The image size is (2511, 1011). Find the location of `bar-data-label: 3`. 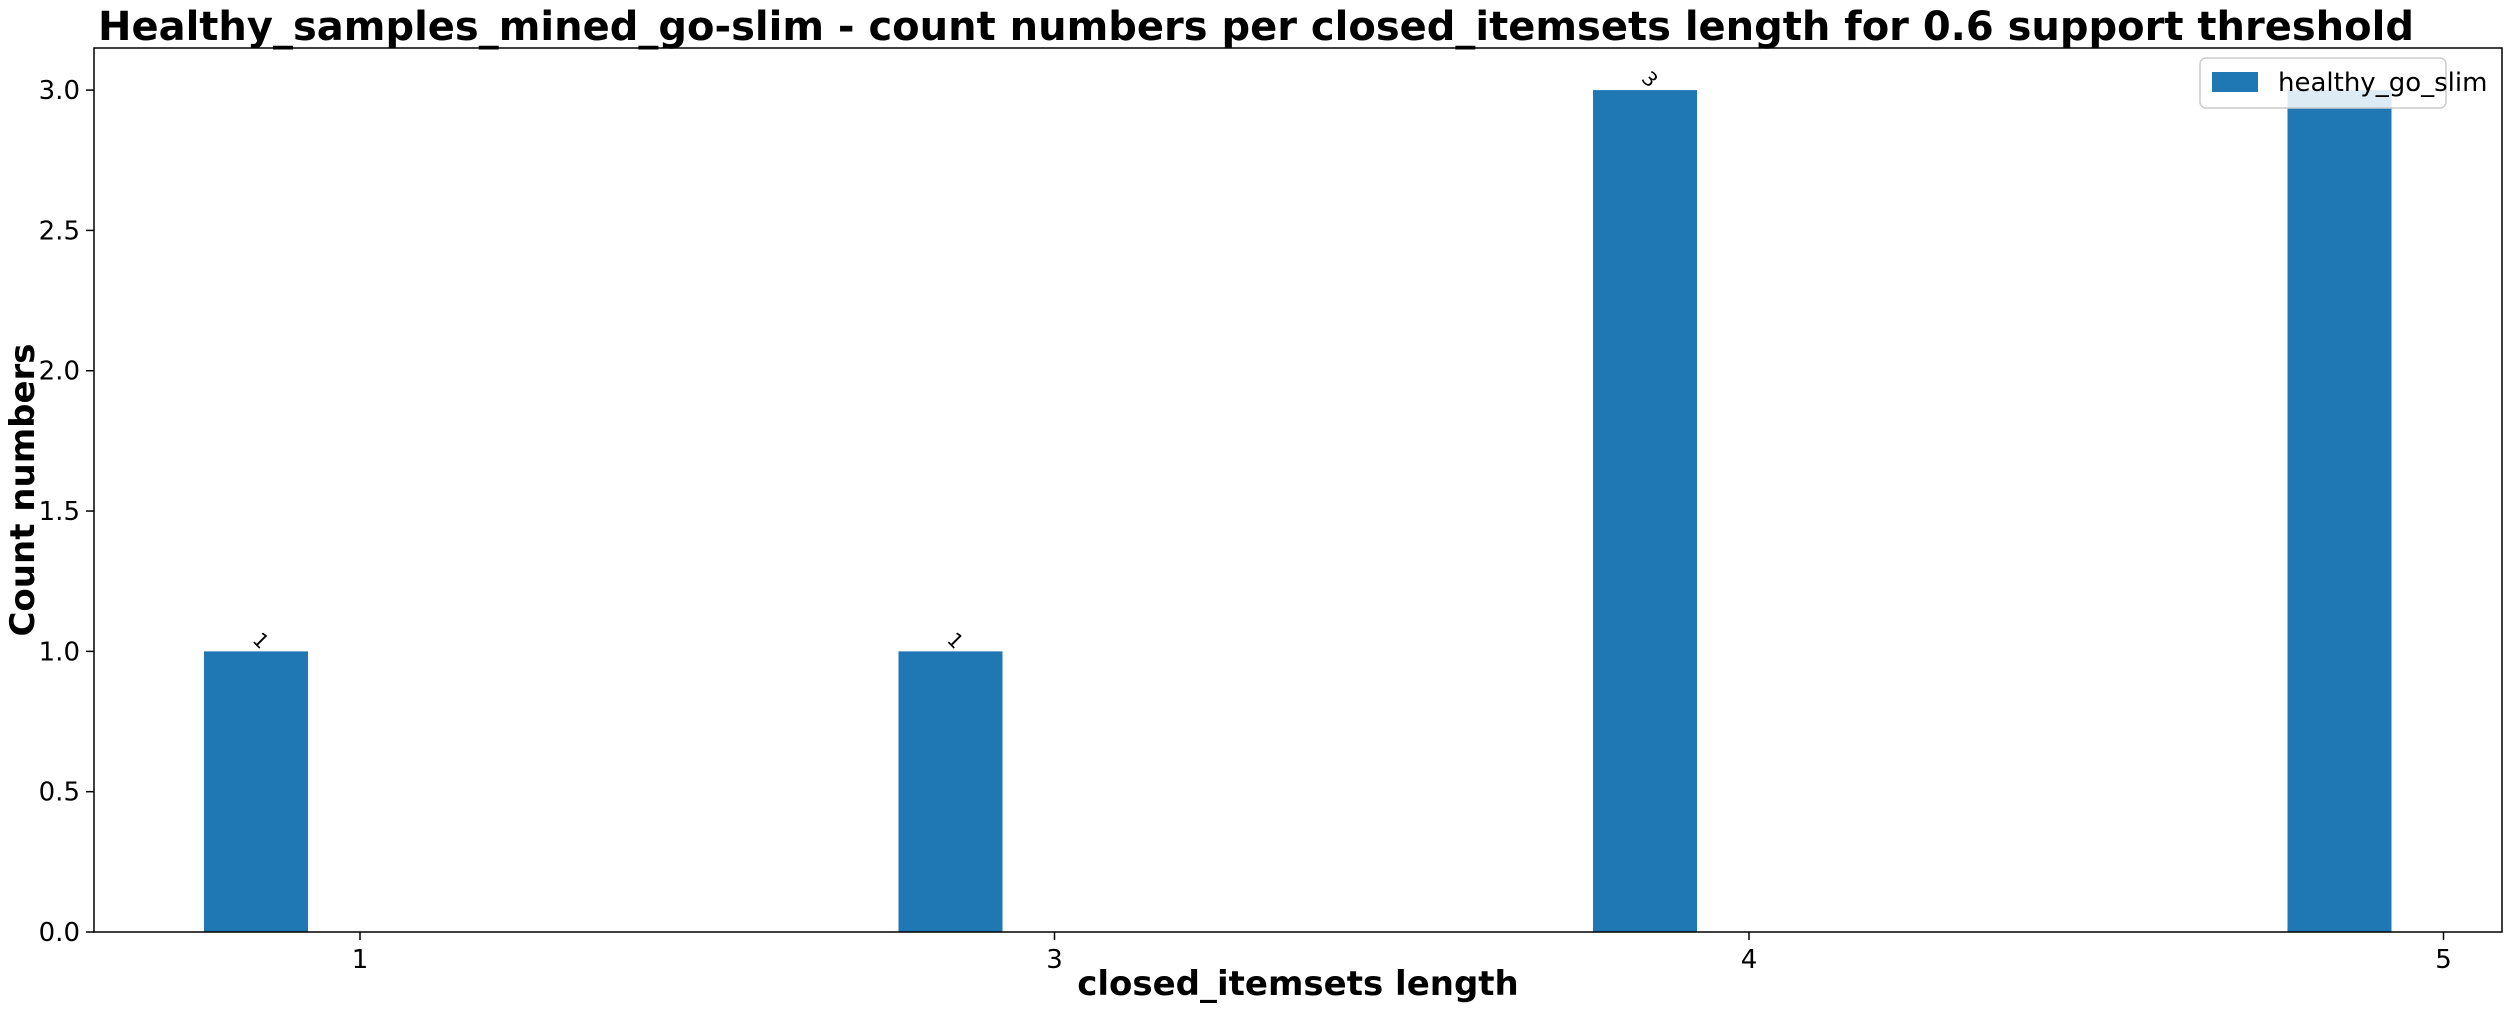

bar-data-label: 3 is located at coordinates (1650, 79).